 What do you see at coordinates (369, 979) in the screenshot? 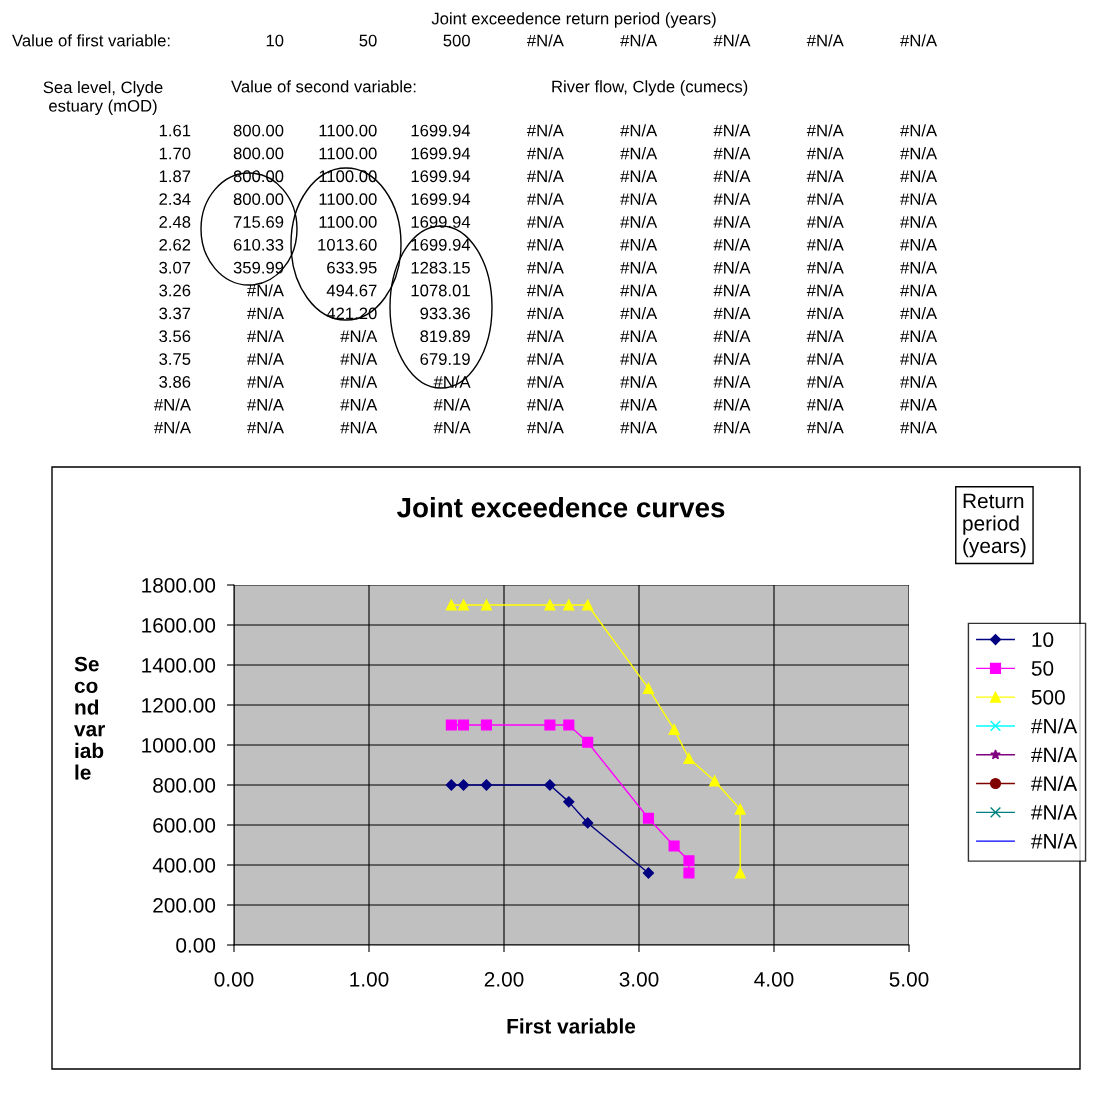
I see `x-tick-label: 1.00` at bounding box center [369, 979].